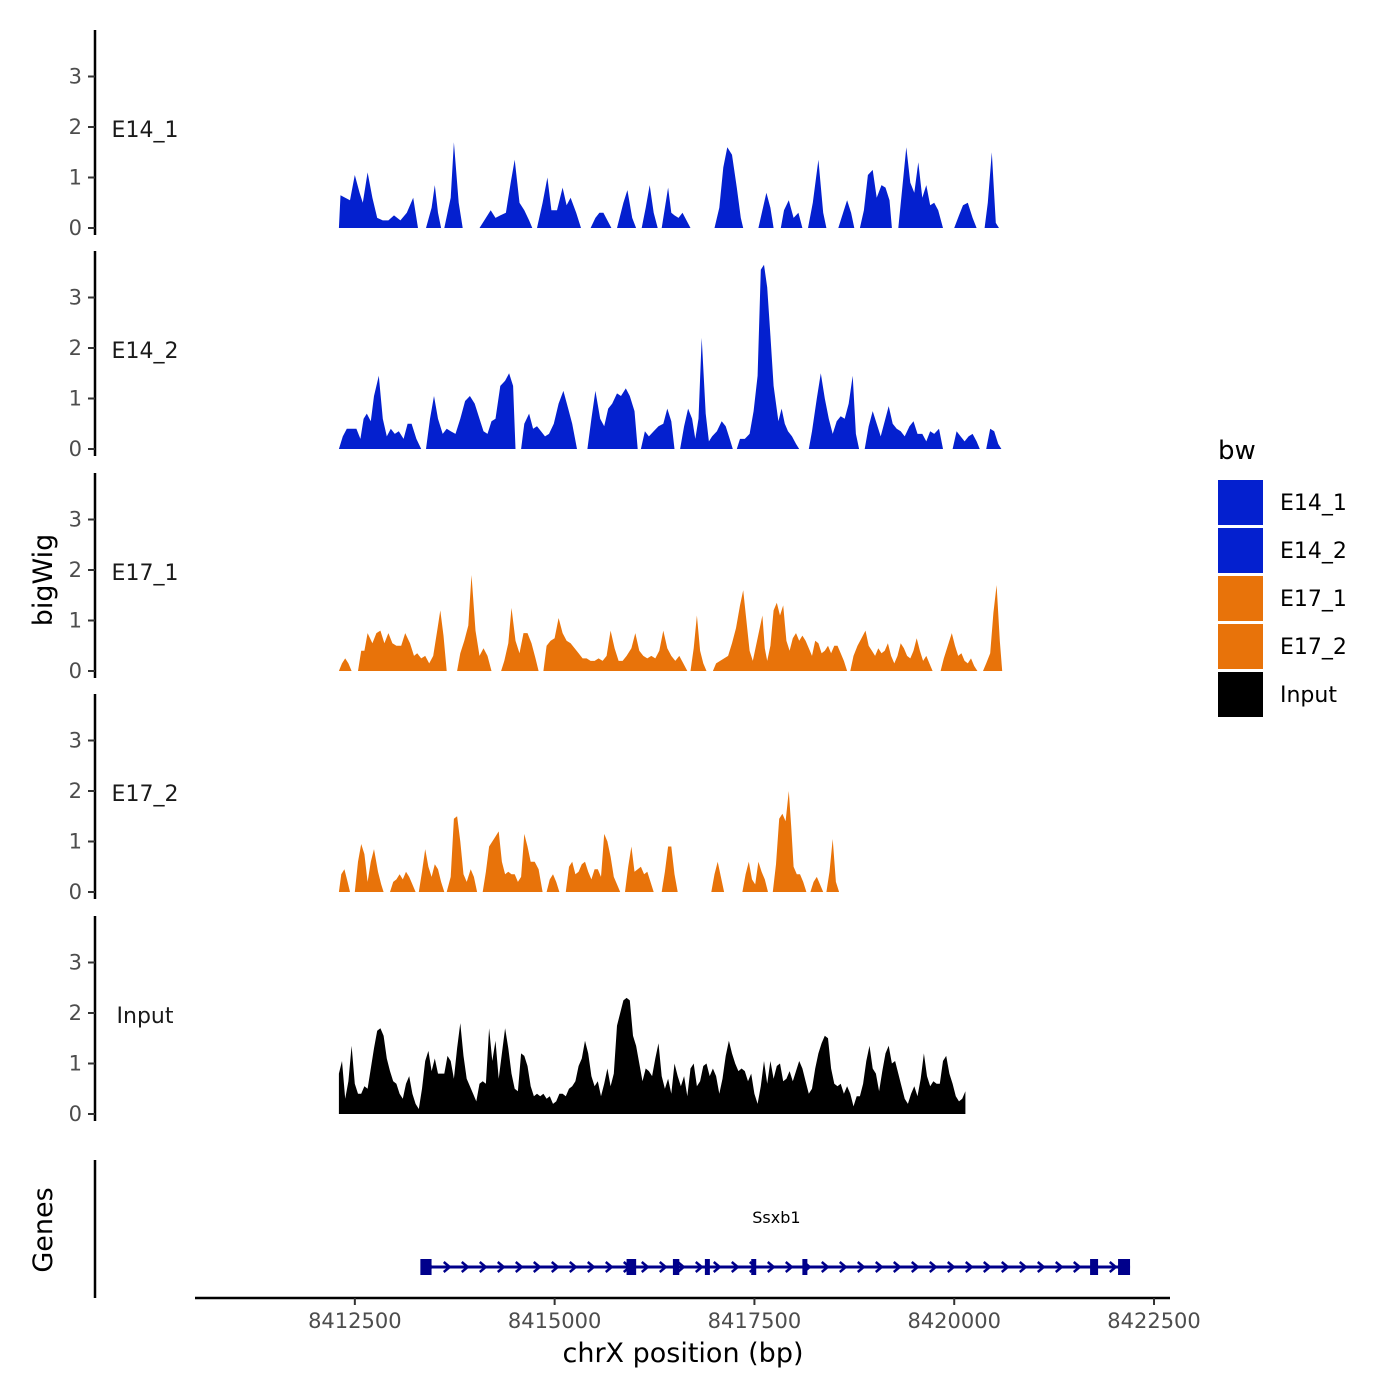  I want to click on x-axis: 8412500 8415000 8417500 8420000 8422500, so click(698, 1314).